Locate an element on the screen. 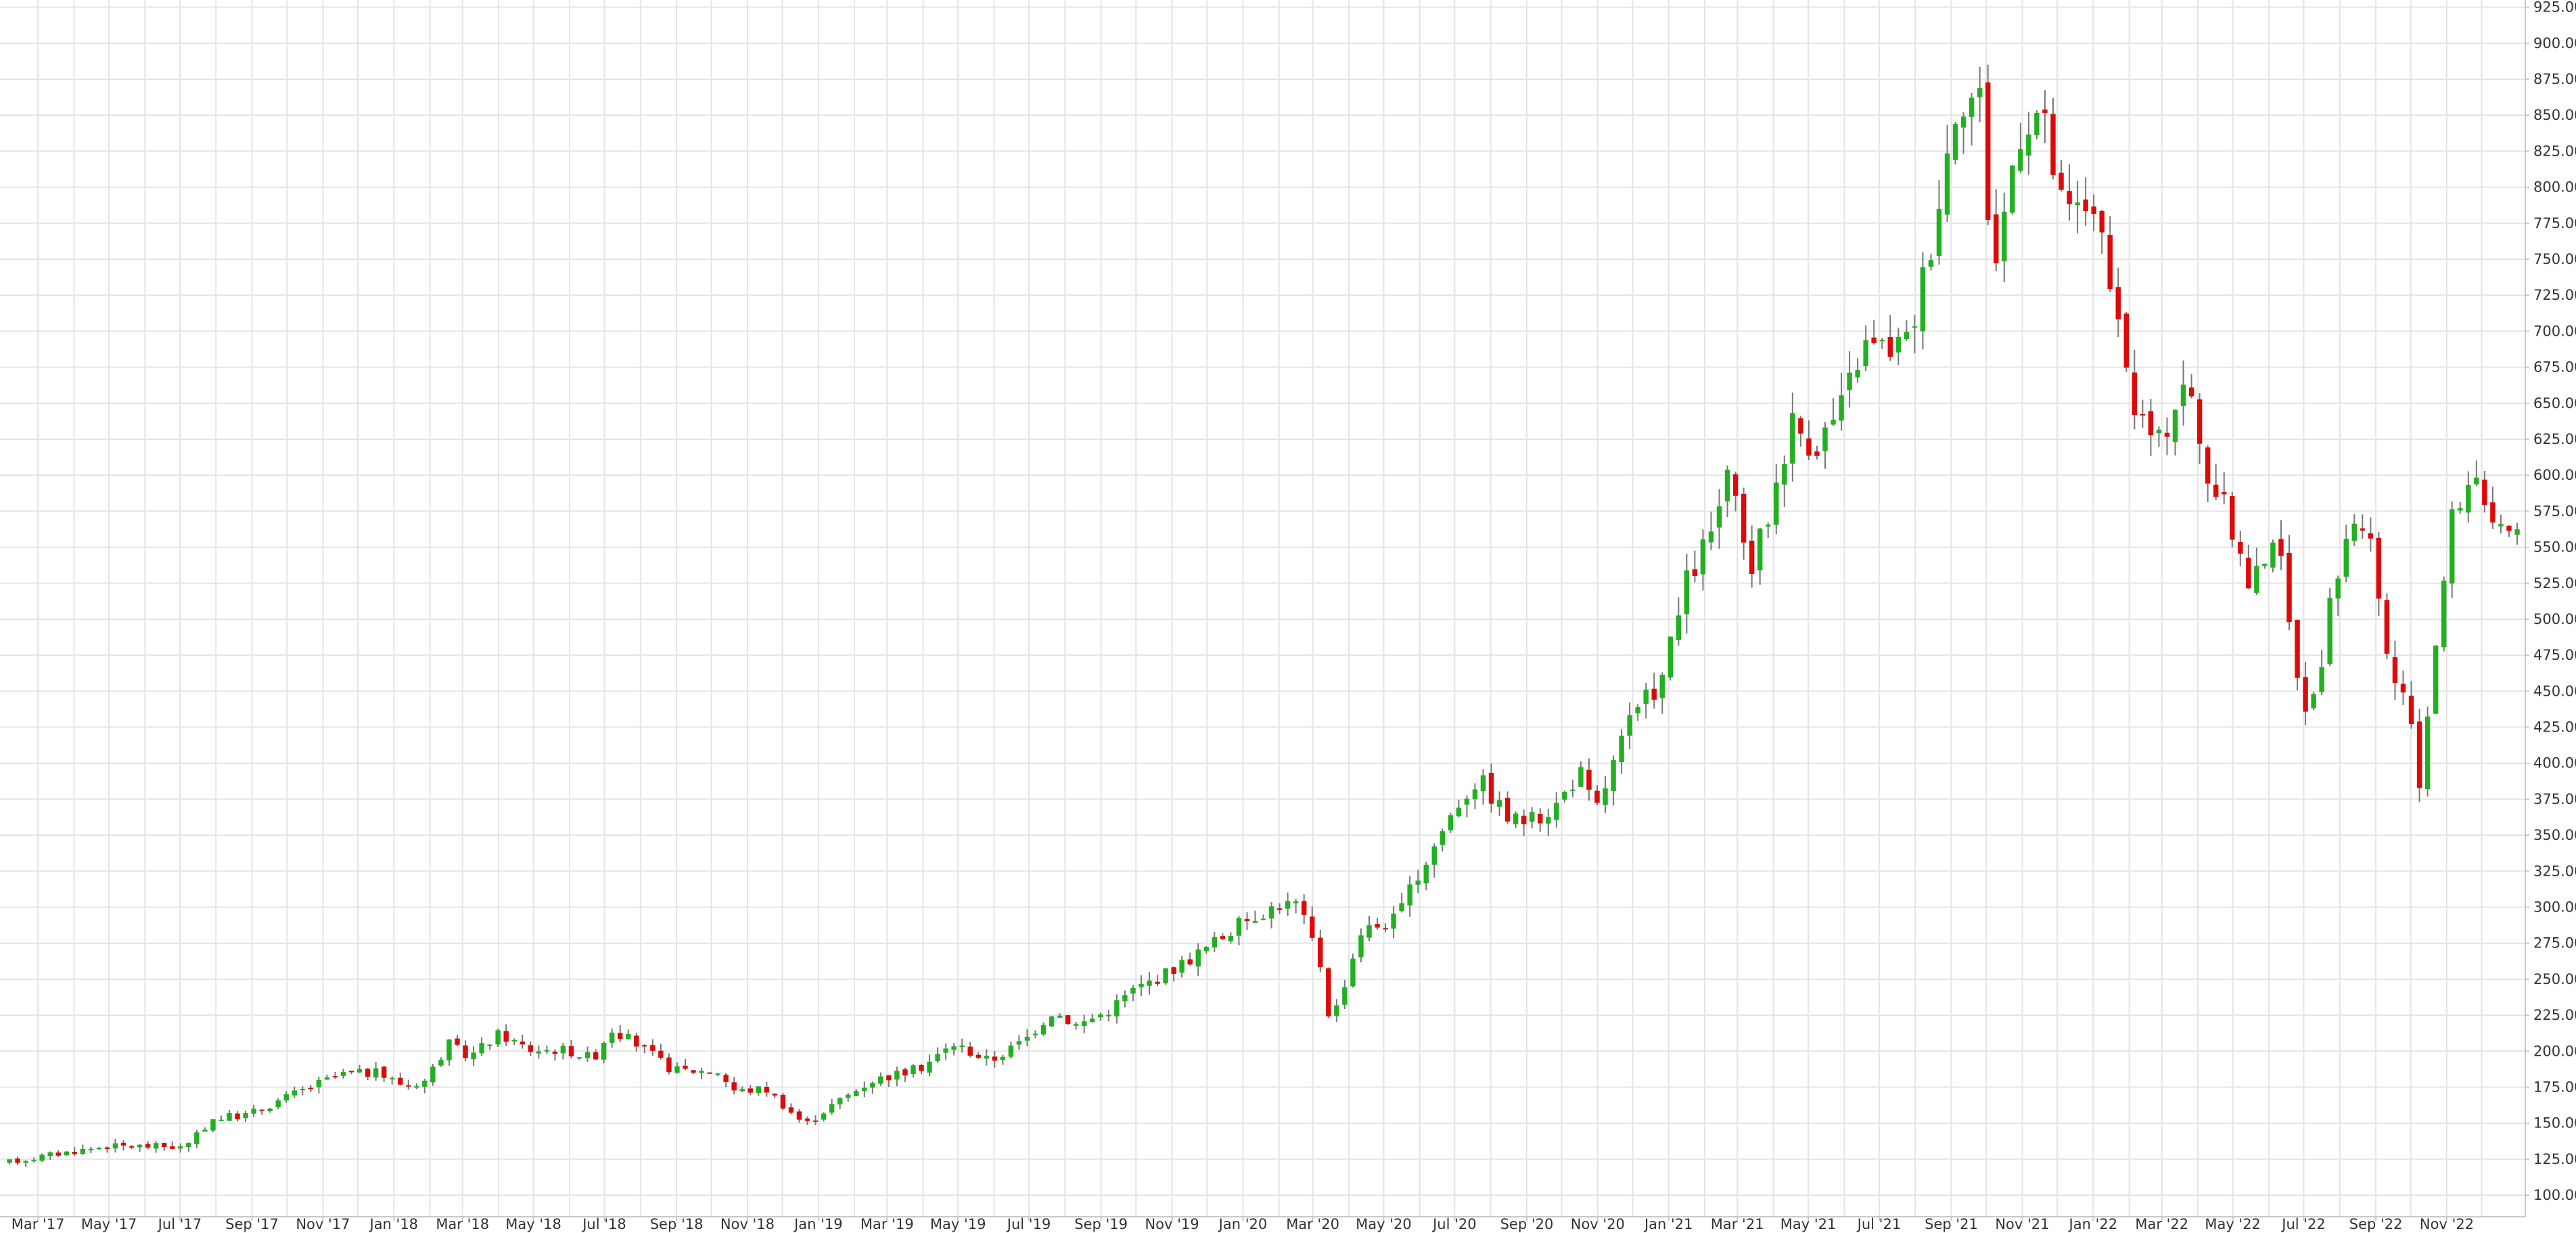  y-tick-label: 525.00 is located at coordinates (2554, 583).